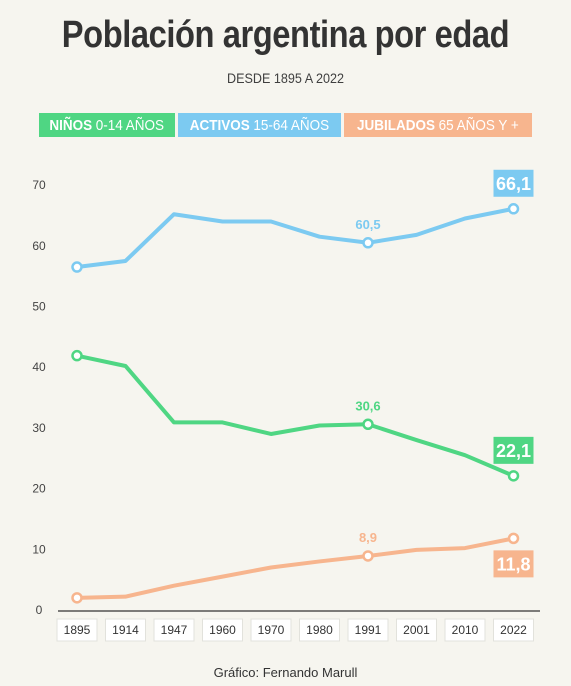  I want to click on data-label: 8,9, so click(368, 537).